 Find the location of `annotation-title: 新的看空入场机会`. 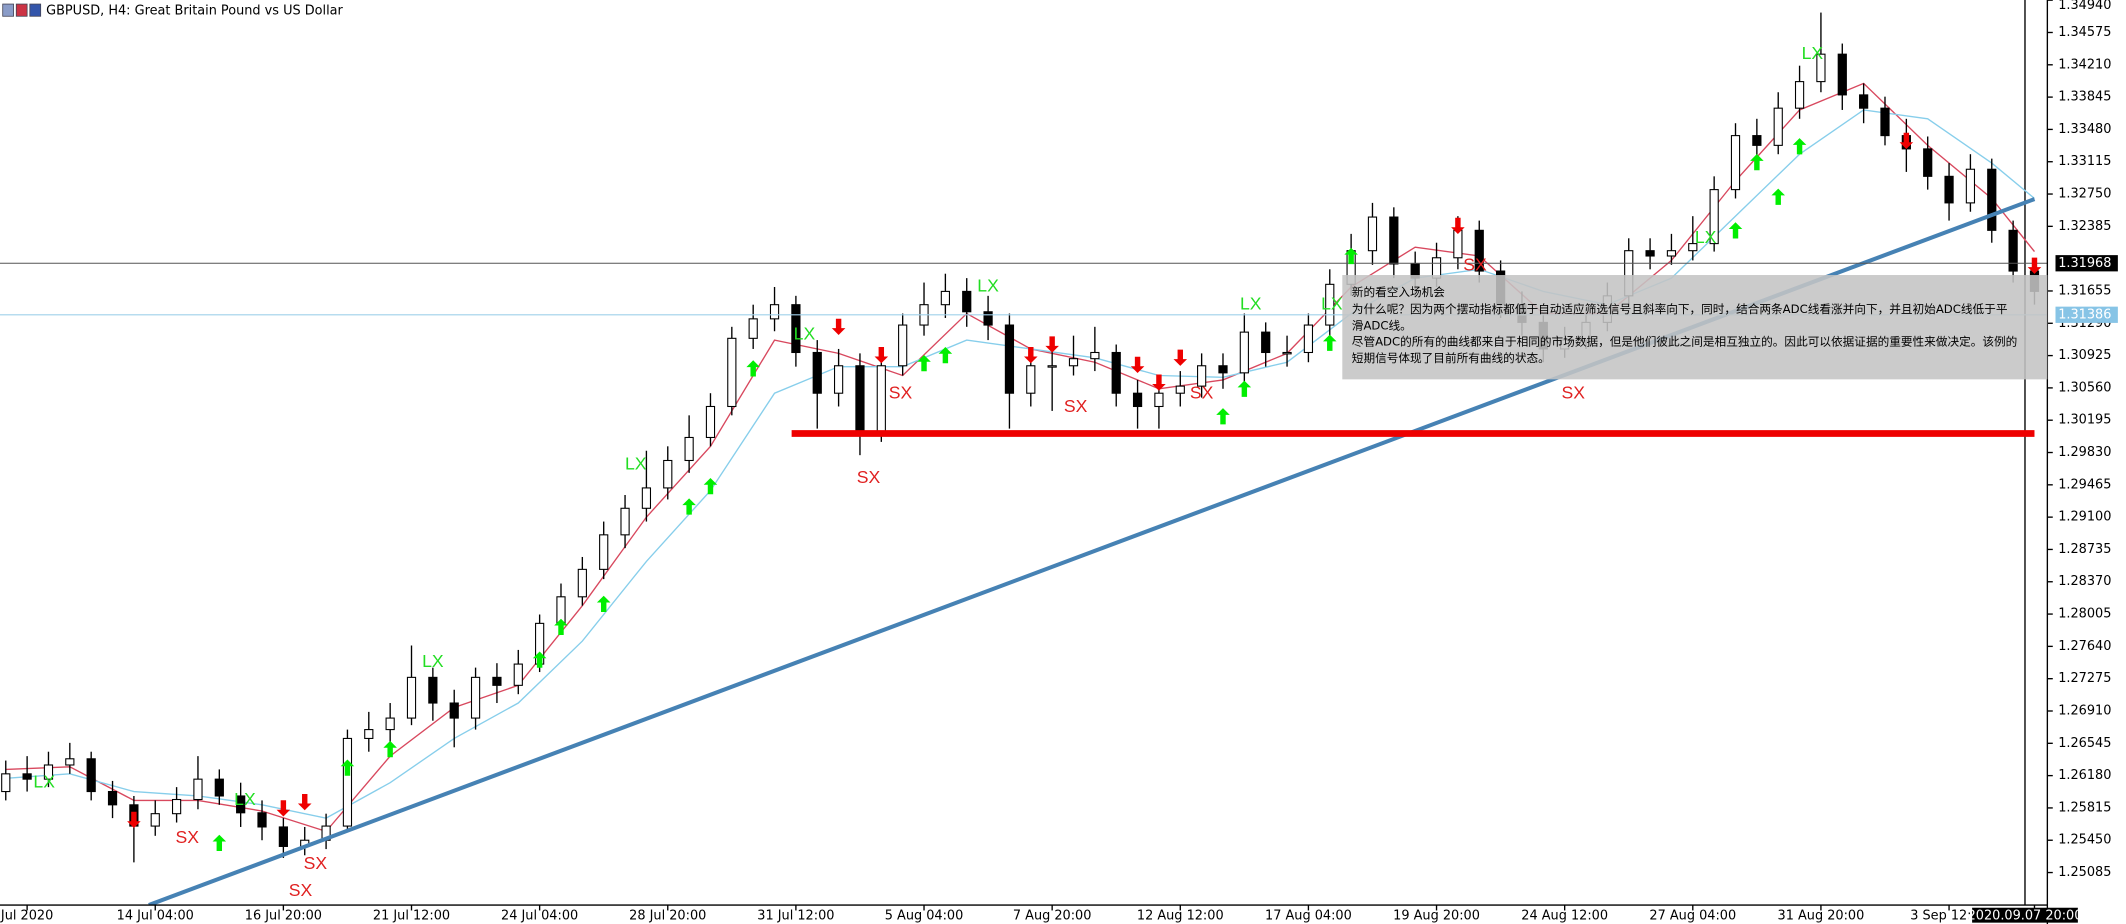

annotation-title: 新的看空入场机会 is located at coordinates (1399, 292).